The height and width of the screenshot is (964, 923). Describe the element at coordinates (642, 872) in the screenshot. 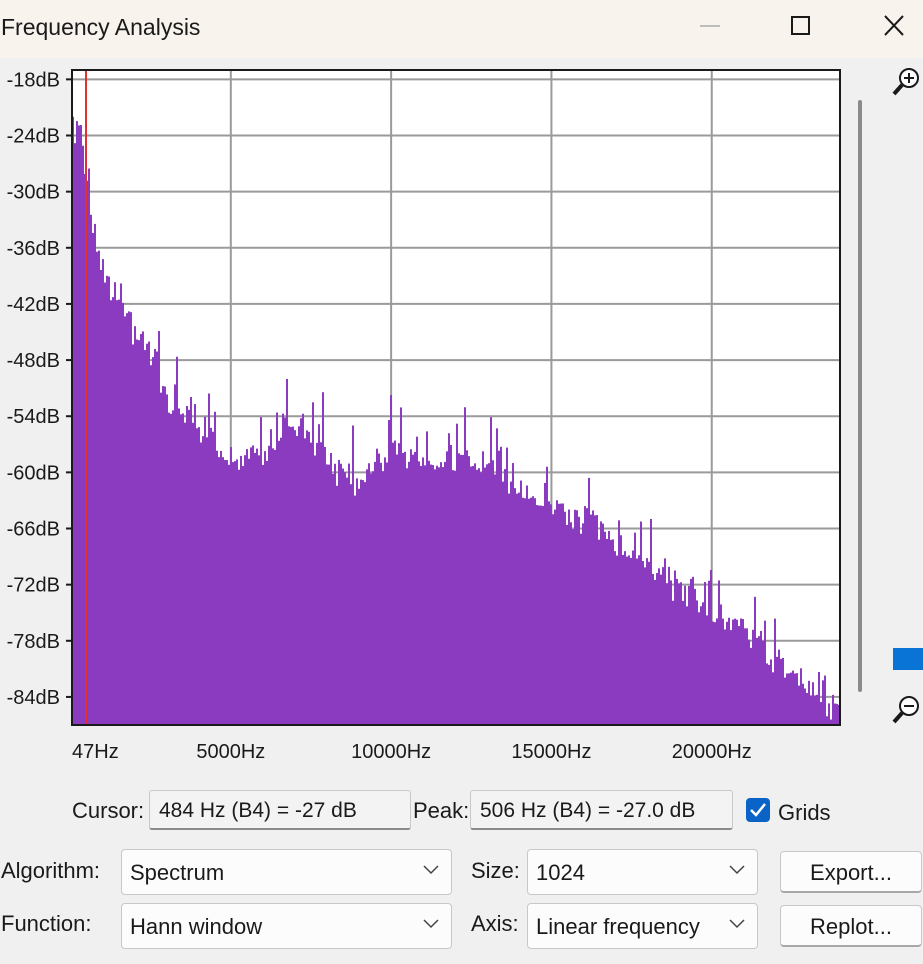

I see `size-select: 1024` at that location.